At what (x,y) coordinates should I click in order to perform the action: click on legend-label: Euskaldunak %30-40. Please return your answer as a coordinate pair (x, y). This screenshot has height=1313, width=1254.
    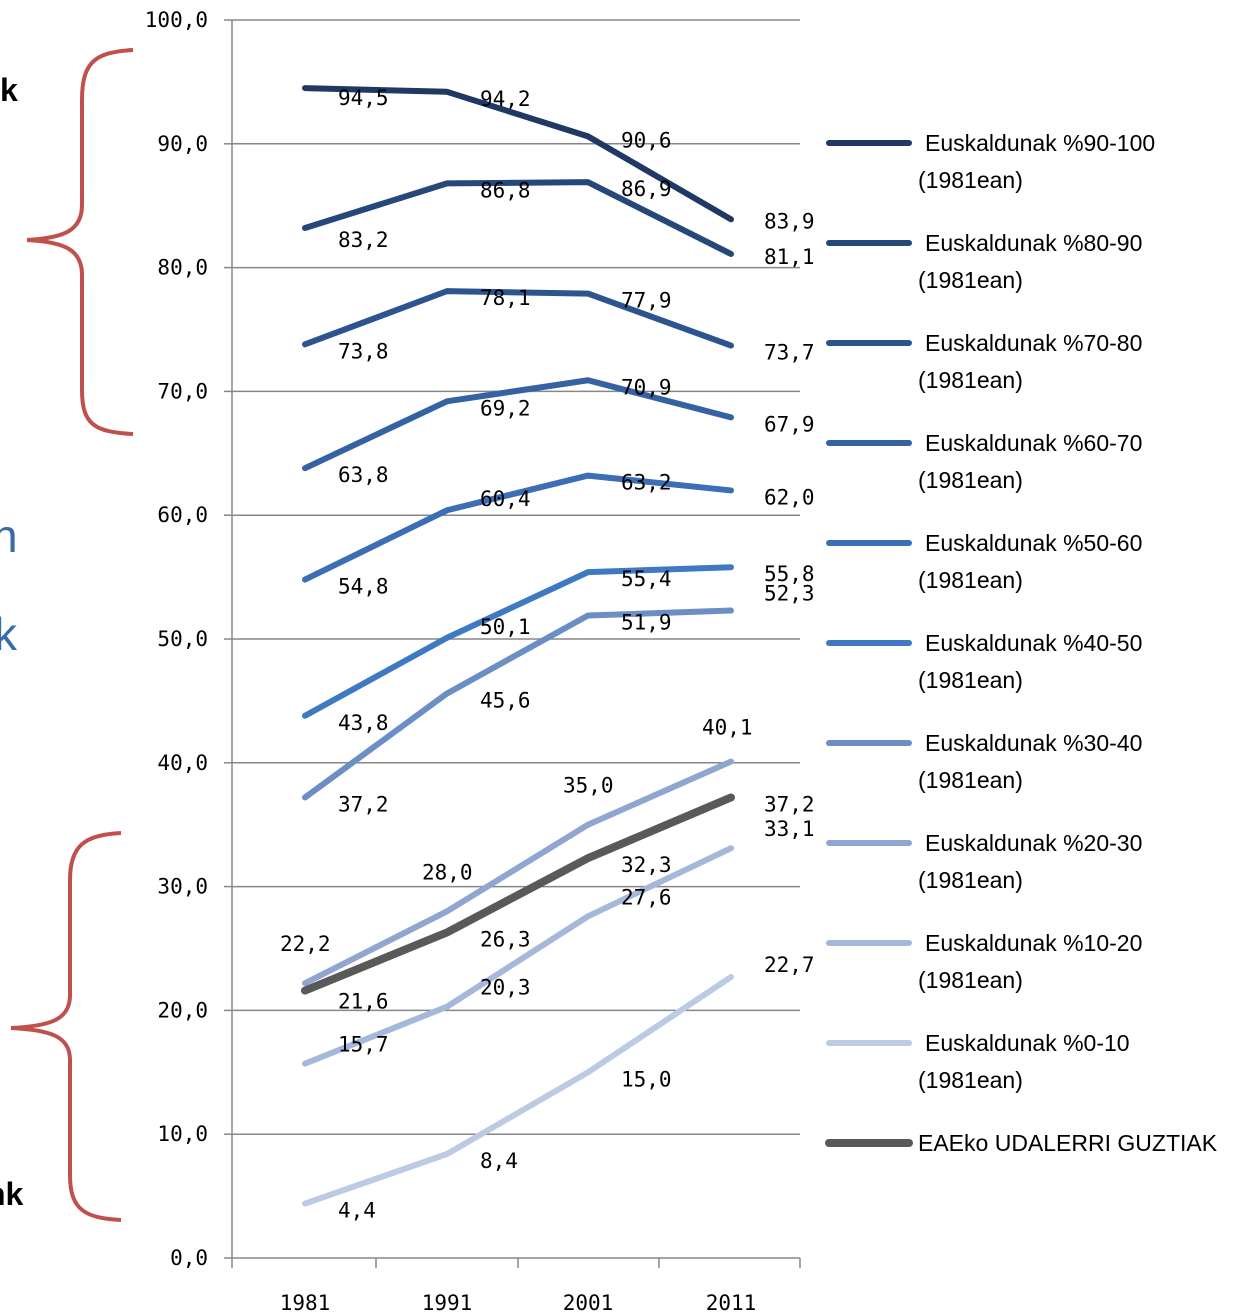
    Looking at the image, I should click on (1033, 743).